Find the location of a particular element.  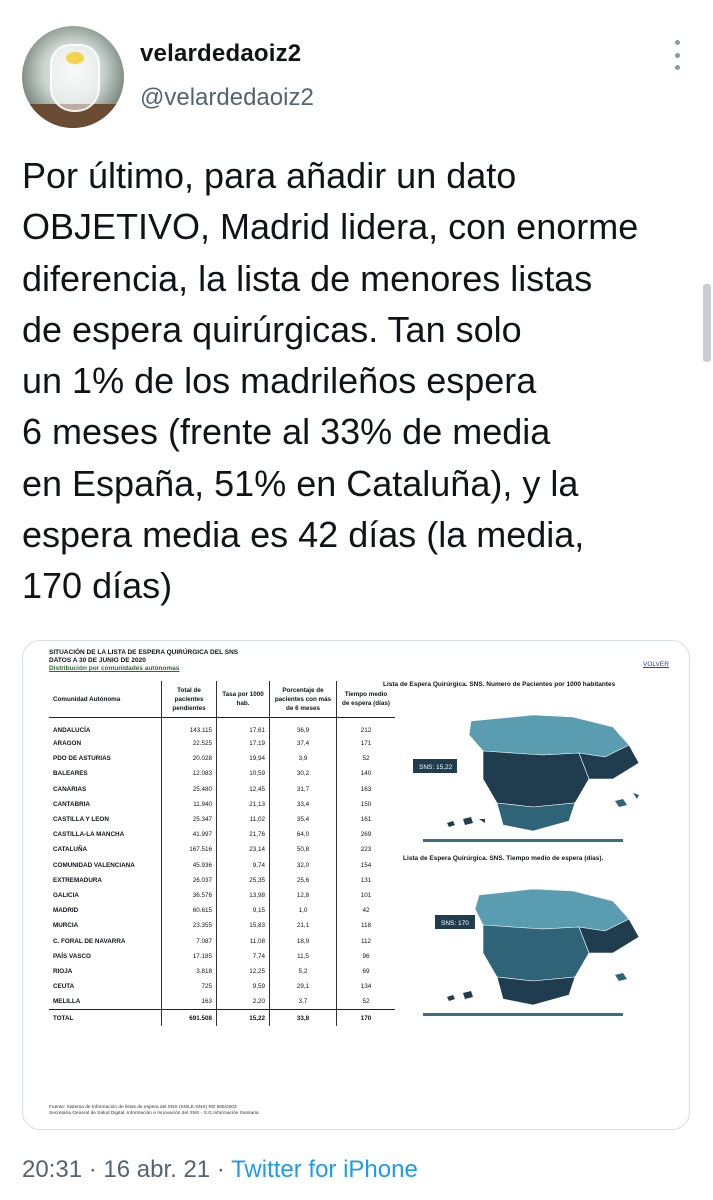

map2-islands is located at coordinates (621, 977).